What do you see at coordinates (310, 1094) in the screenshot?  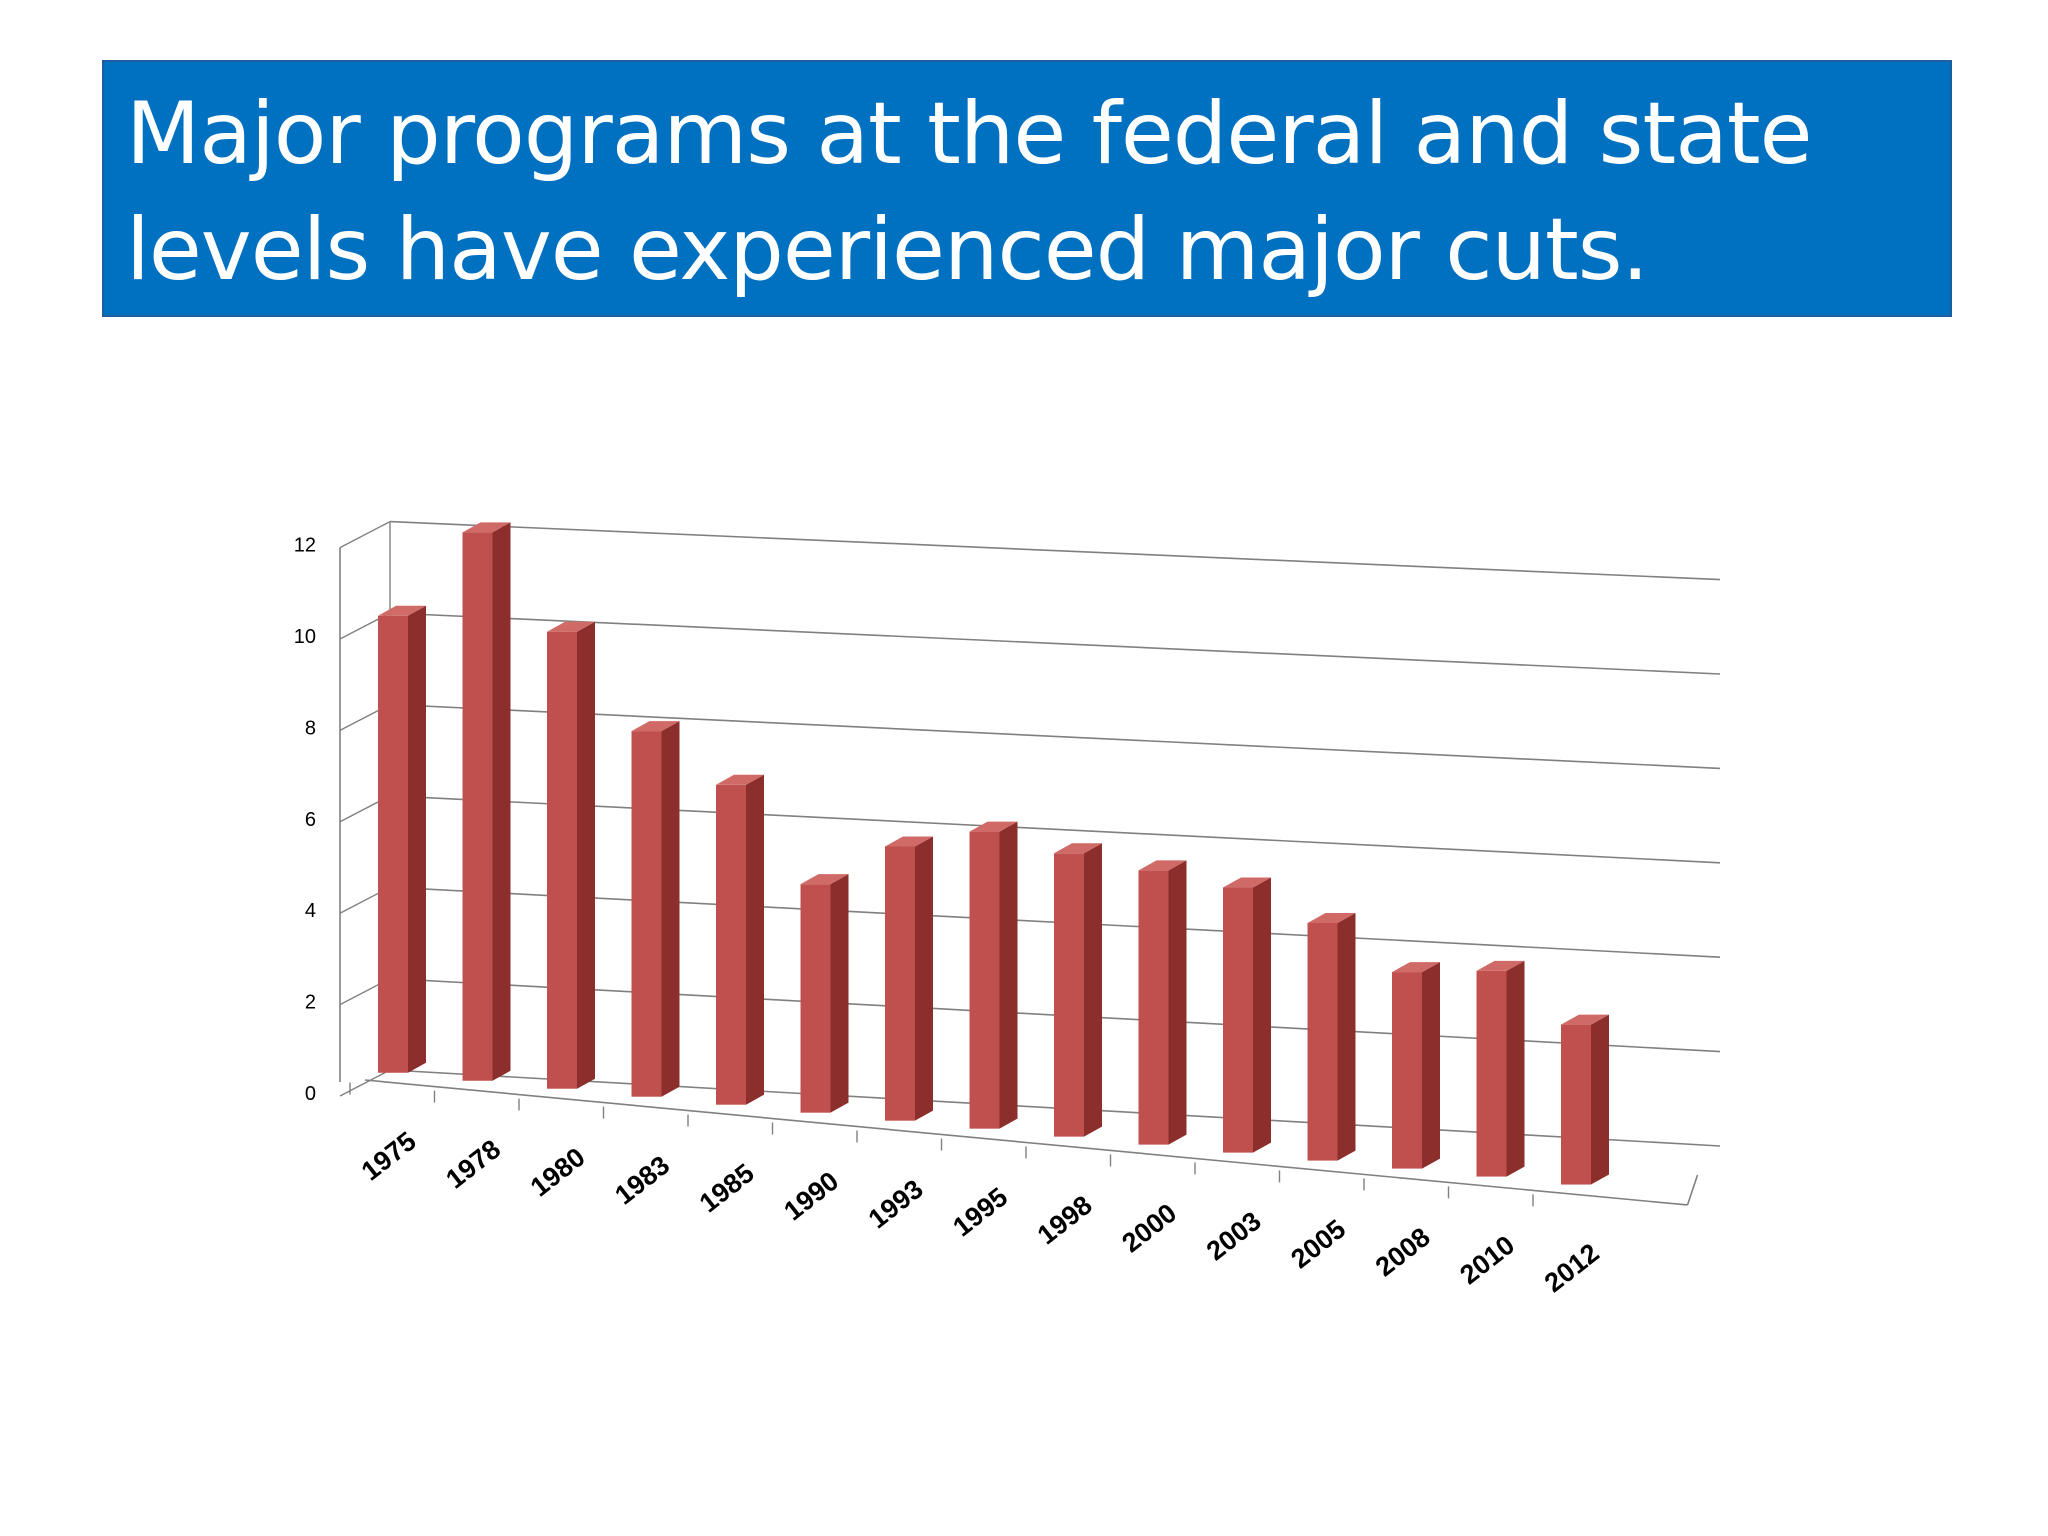 I see `y-tick-label: 0` at bounding box center [310, 1094].